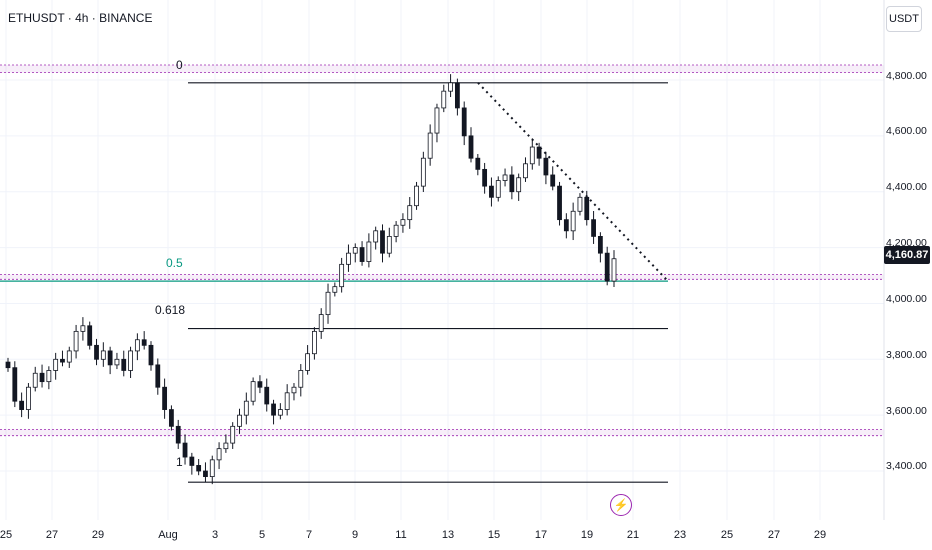 This screenshot has height=550, width=932. What do you see at coordinates (170, 310) in the screenshot?
I see `fib-level-0618-label: 0.618` at bounding box center [170, 310].